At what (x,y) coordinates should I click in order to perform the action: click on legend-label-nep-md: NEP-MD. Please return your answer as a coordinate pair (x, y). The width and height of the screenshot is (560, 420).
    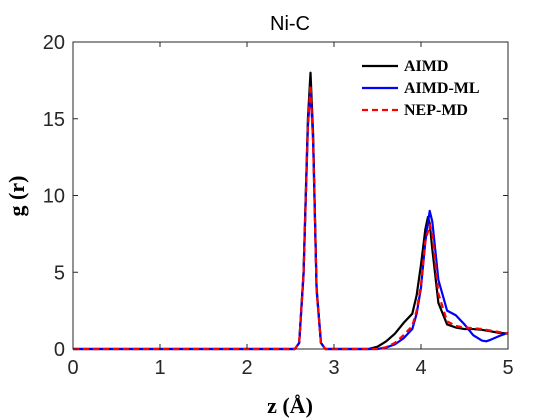
    Looking at the image, I should click on (436, 110).